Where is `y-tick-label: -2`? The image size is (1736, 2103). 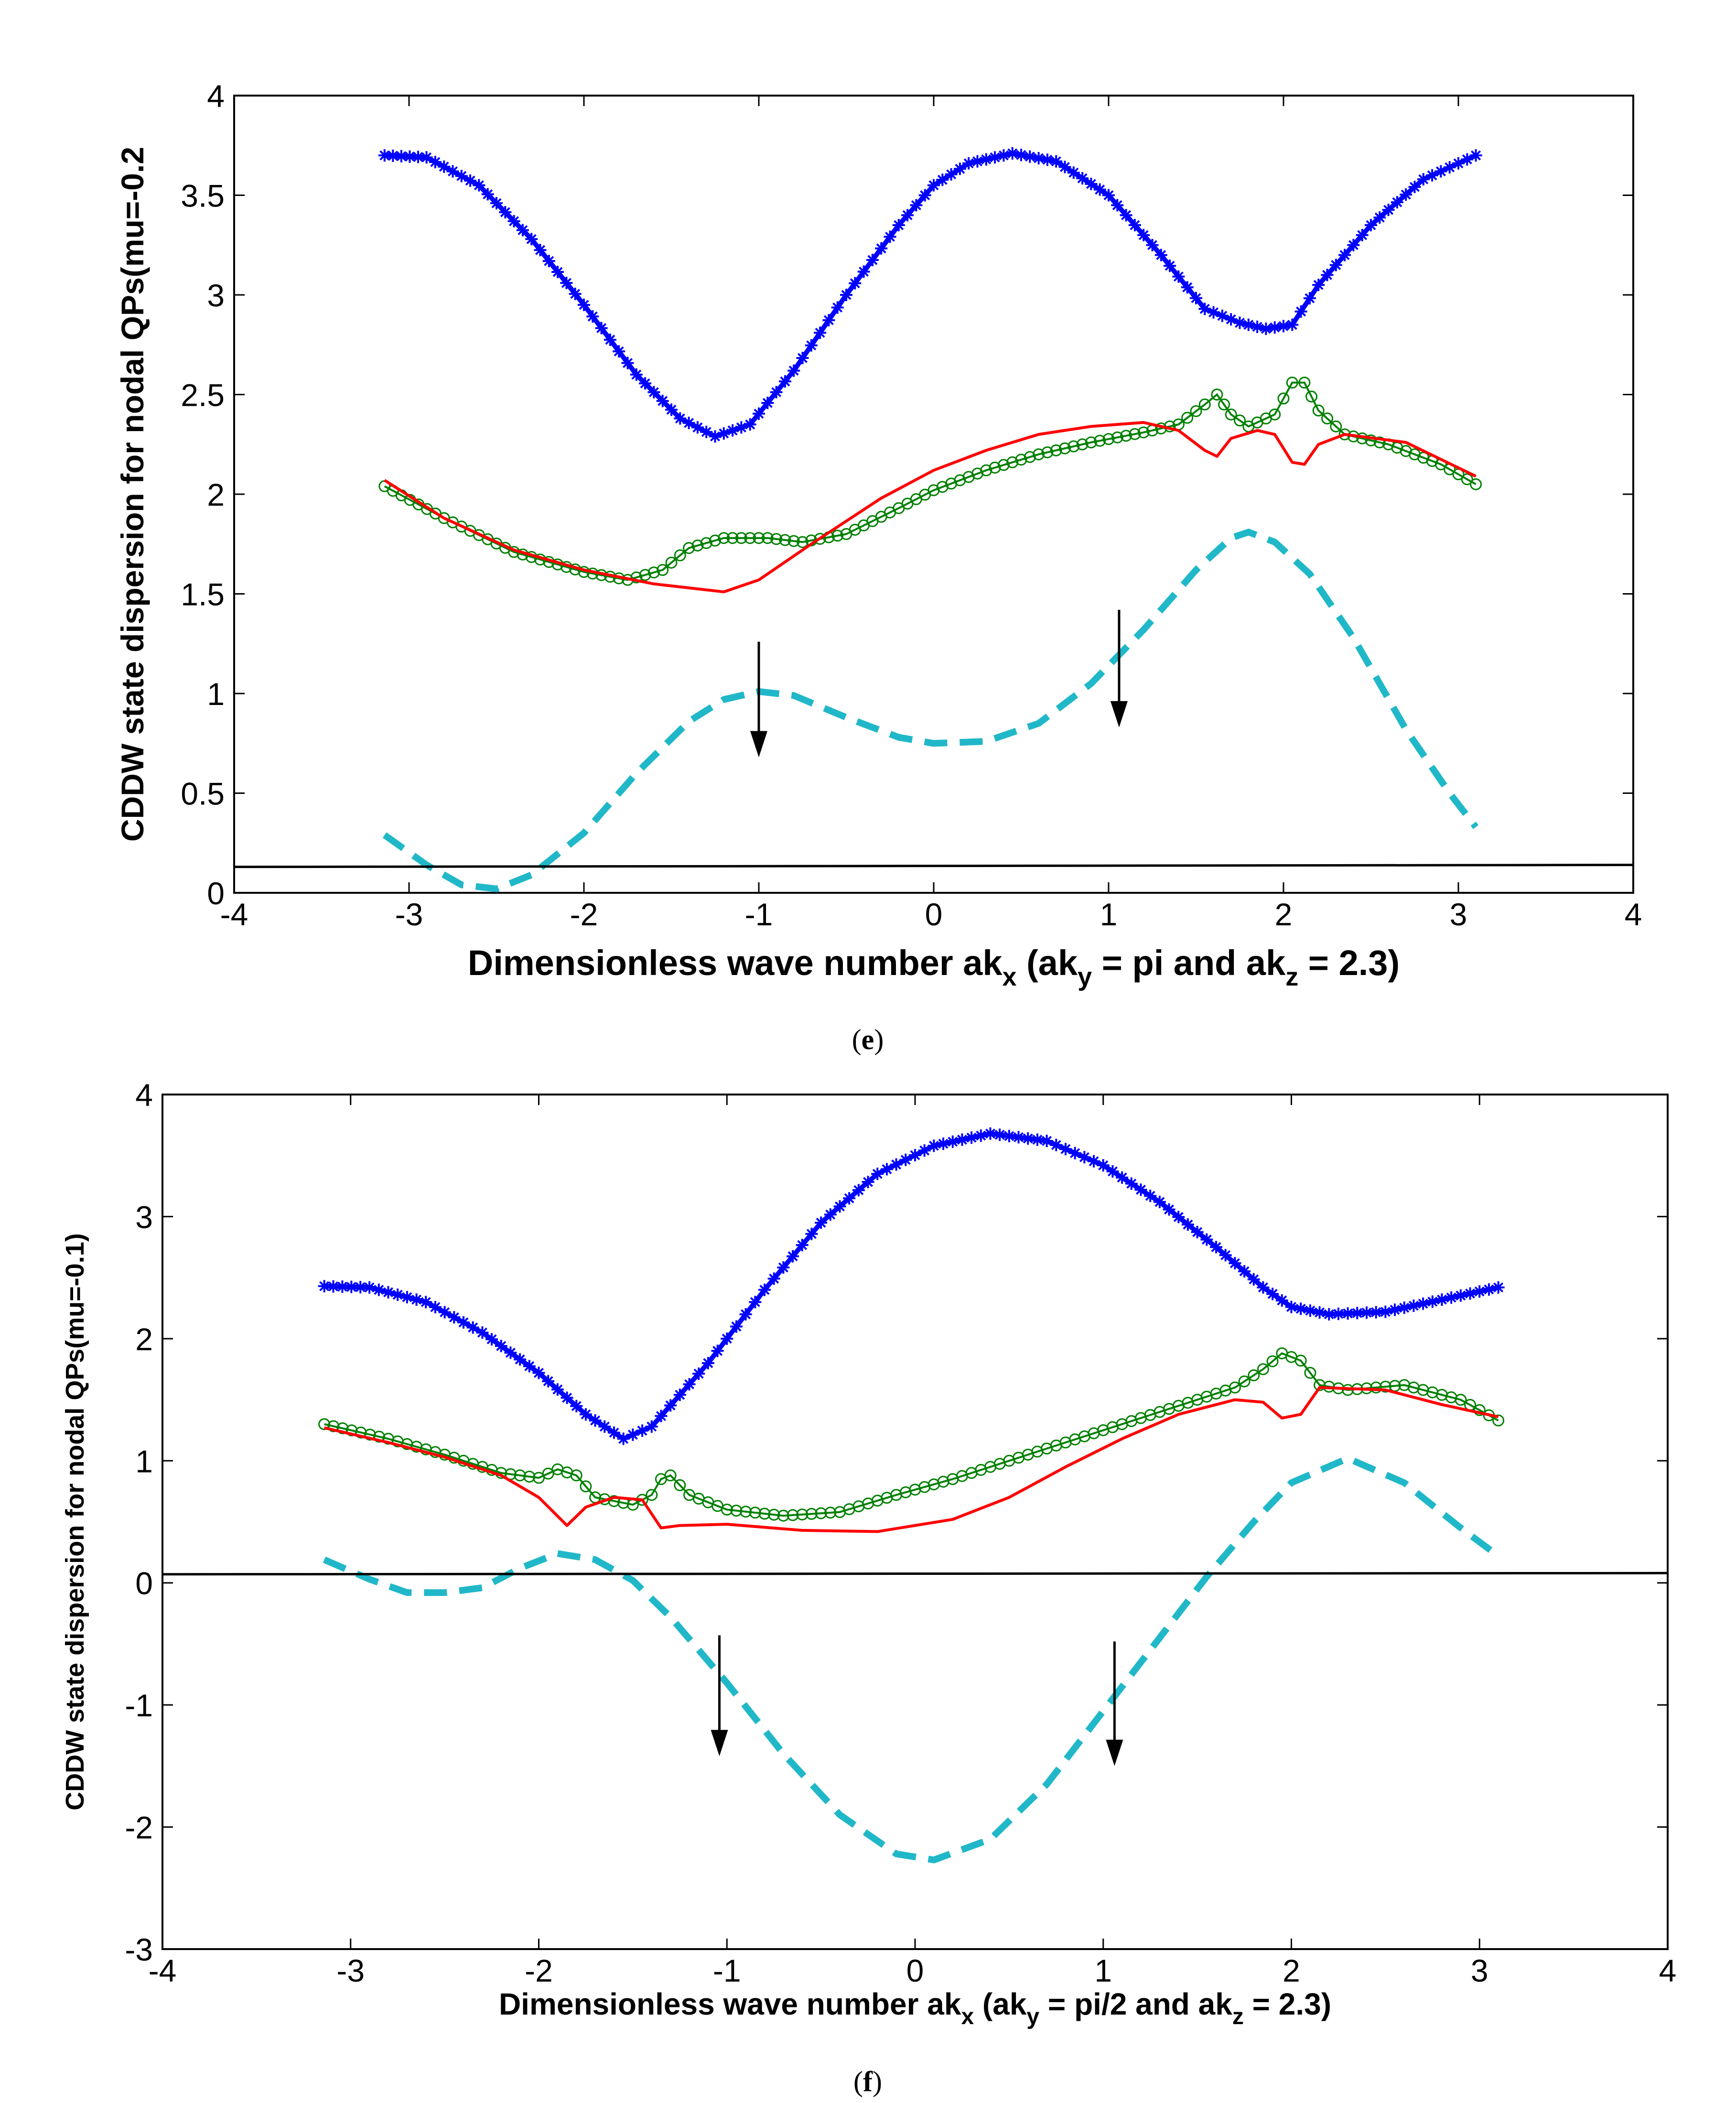 y-tick-label: -2 is located at coordinates (139, 1827).